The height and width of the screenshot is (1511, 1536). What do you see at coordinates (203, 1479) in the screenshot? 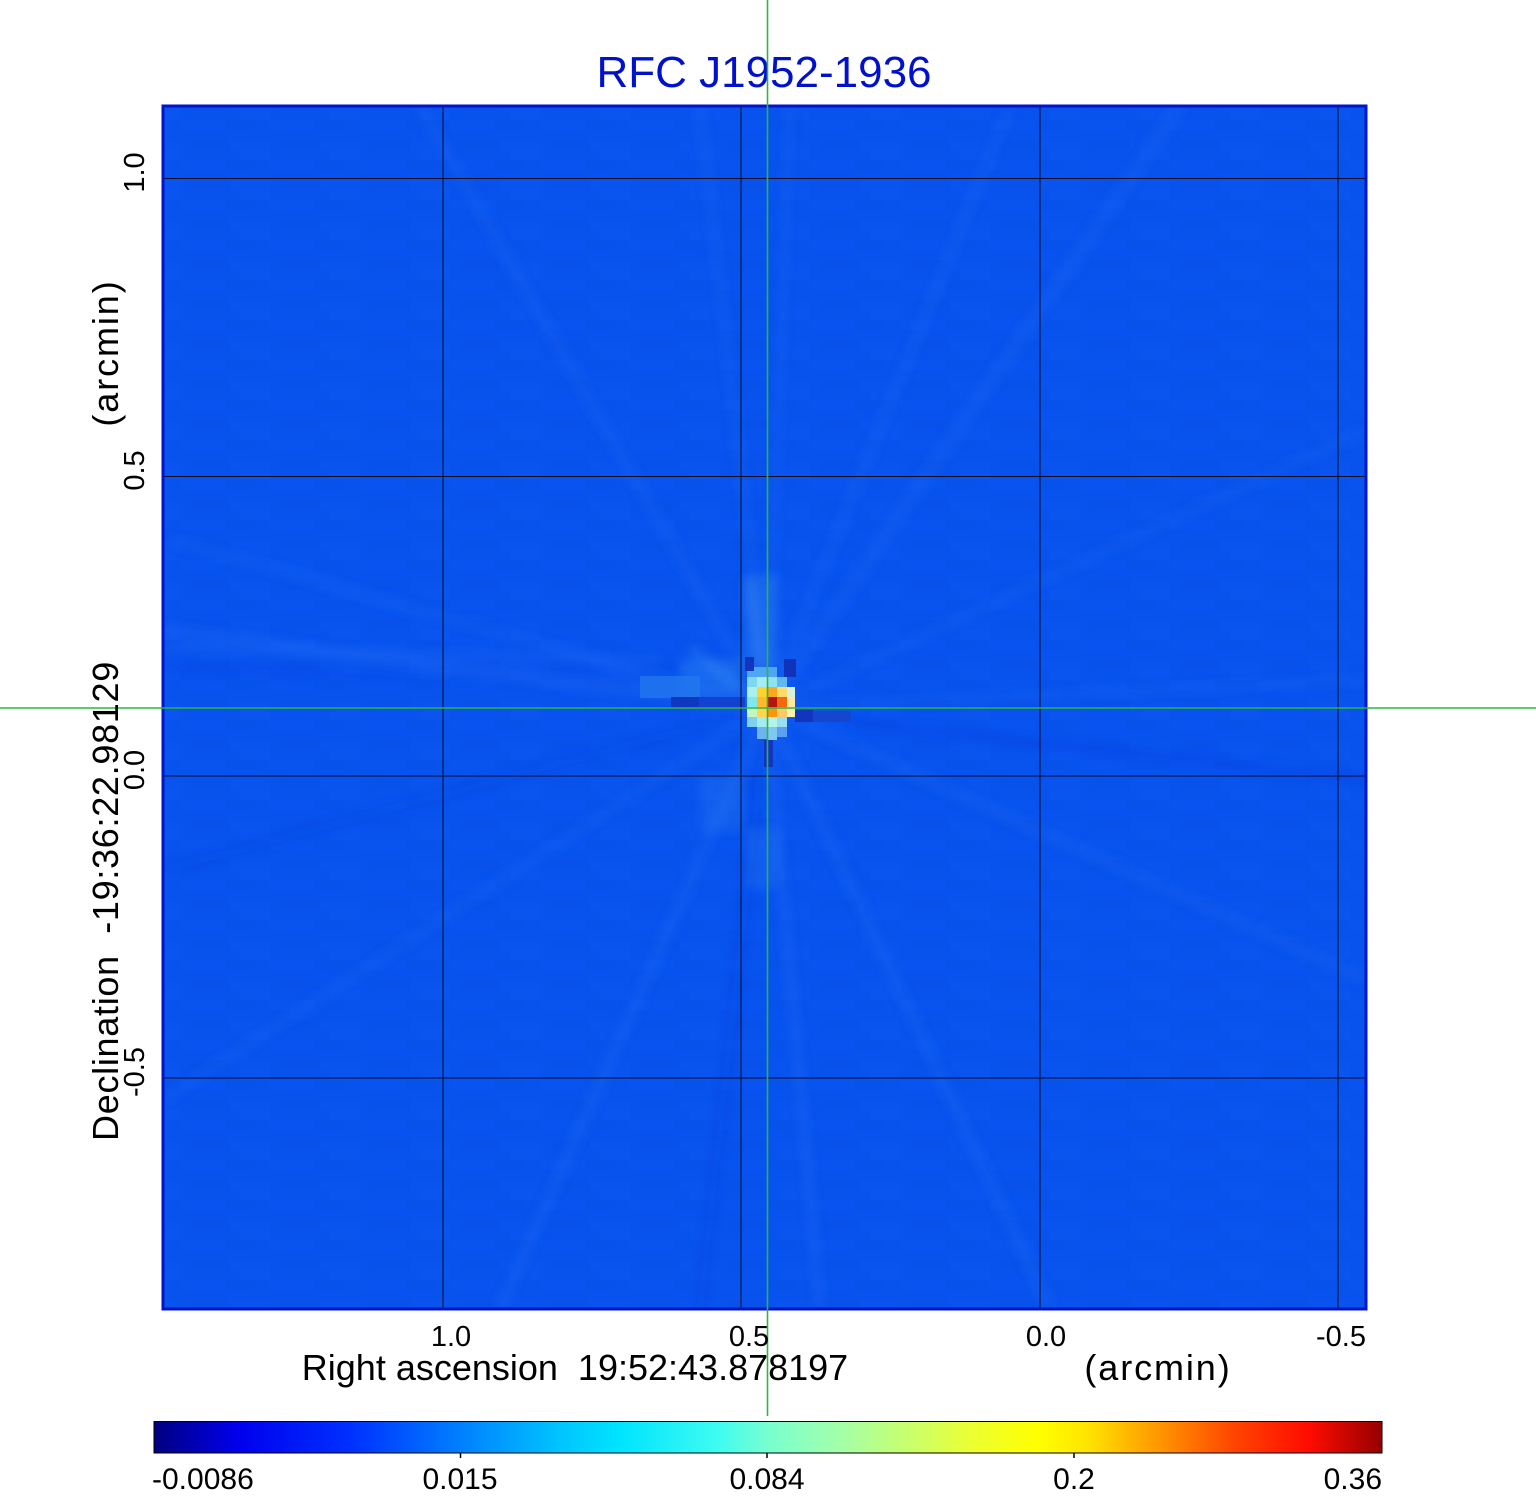
I see `svg-text: -0.0086` at bounding box center [203, 1479].